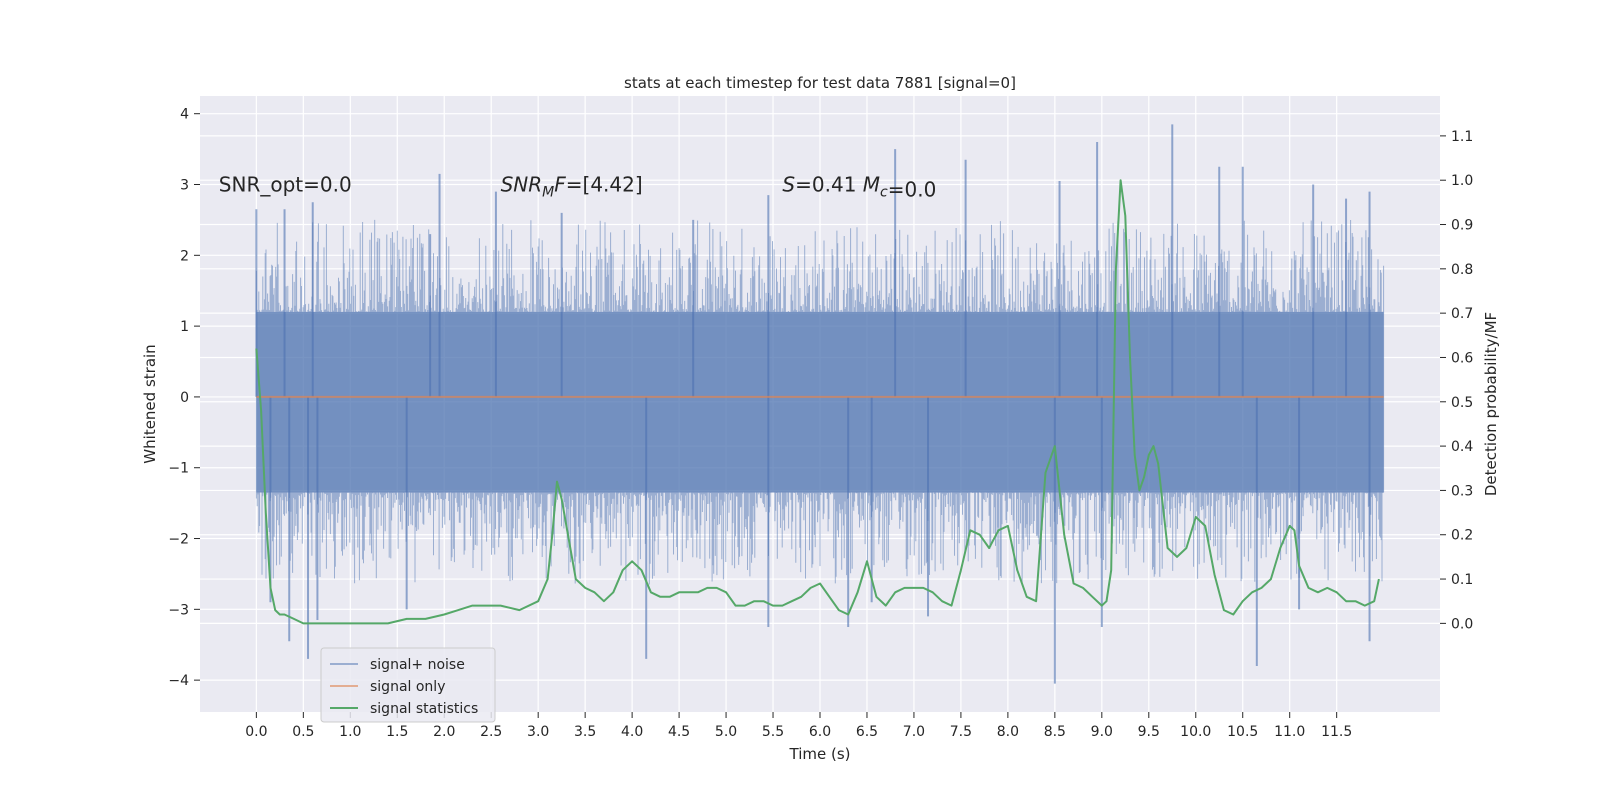 The height and width of the screenshot is (800, 1600). Describe the element at coordinates (178, 469) in the screenshot. I see `y-left-tick-label: −1` at that location.